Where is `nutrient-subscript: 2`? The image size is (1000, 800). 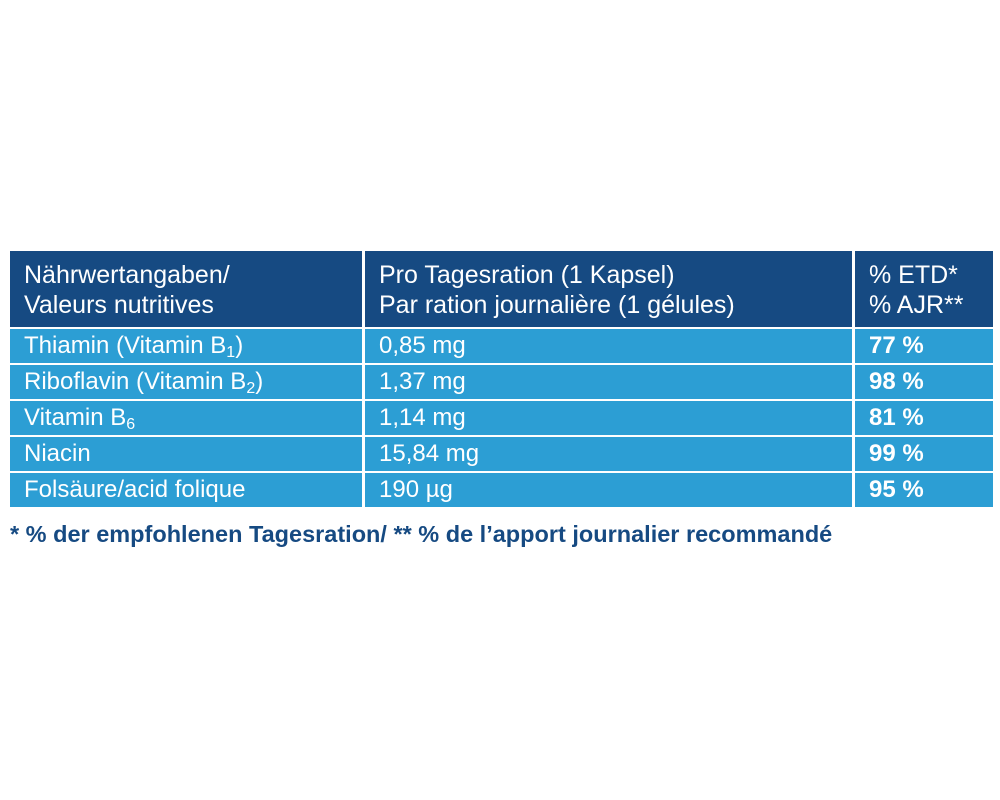 nutrient-subscript: 2 is located at coordinates (251, 388).